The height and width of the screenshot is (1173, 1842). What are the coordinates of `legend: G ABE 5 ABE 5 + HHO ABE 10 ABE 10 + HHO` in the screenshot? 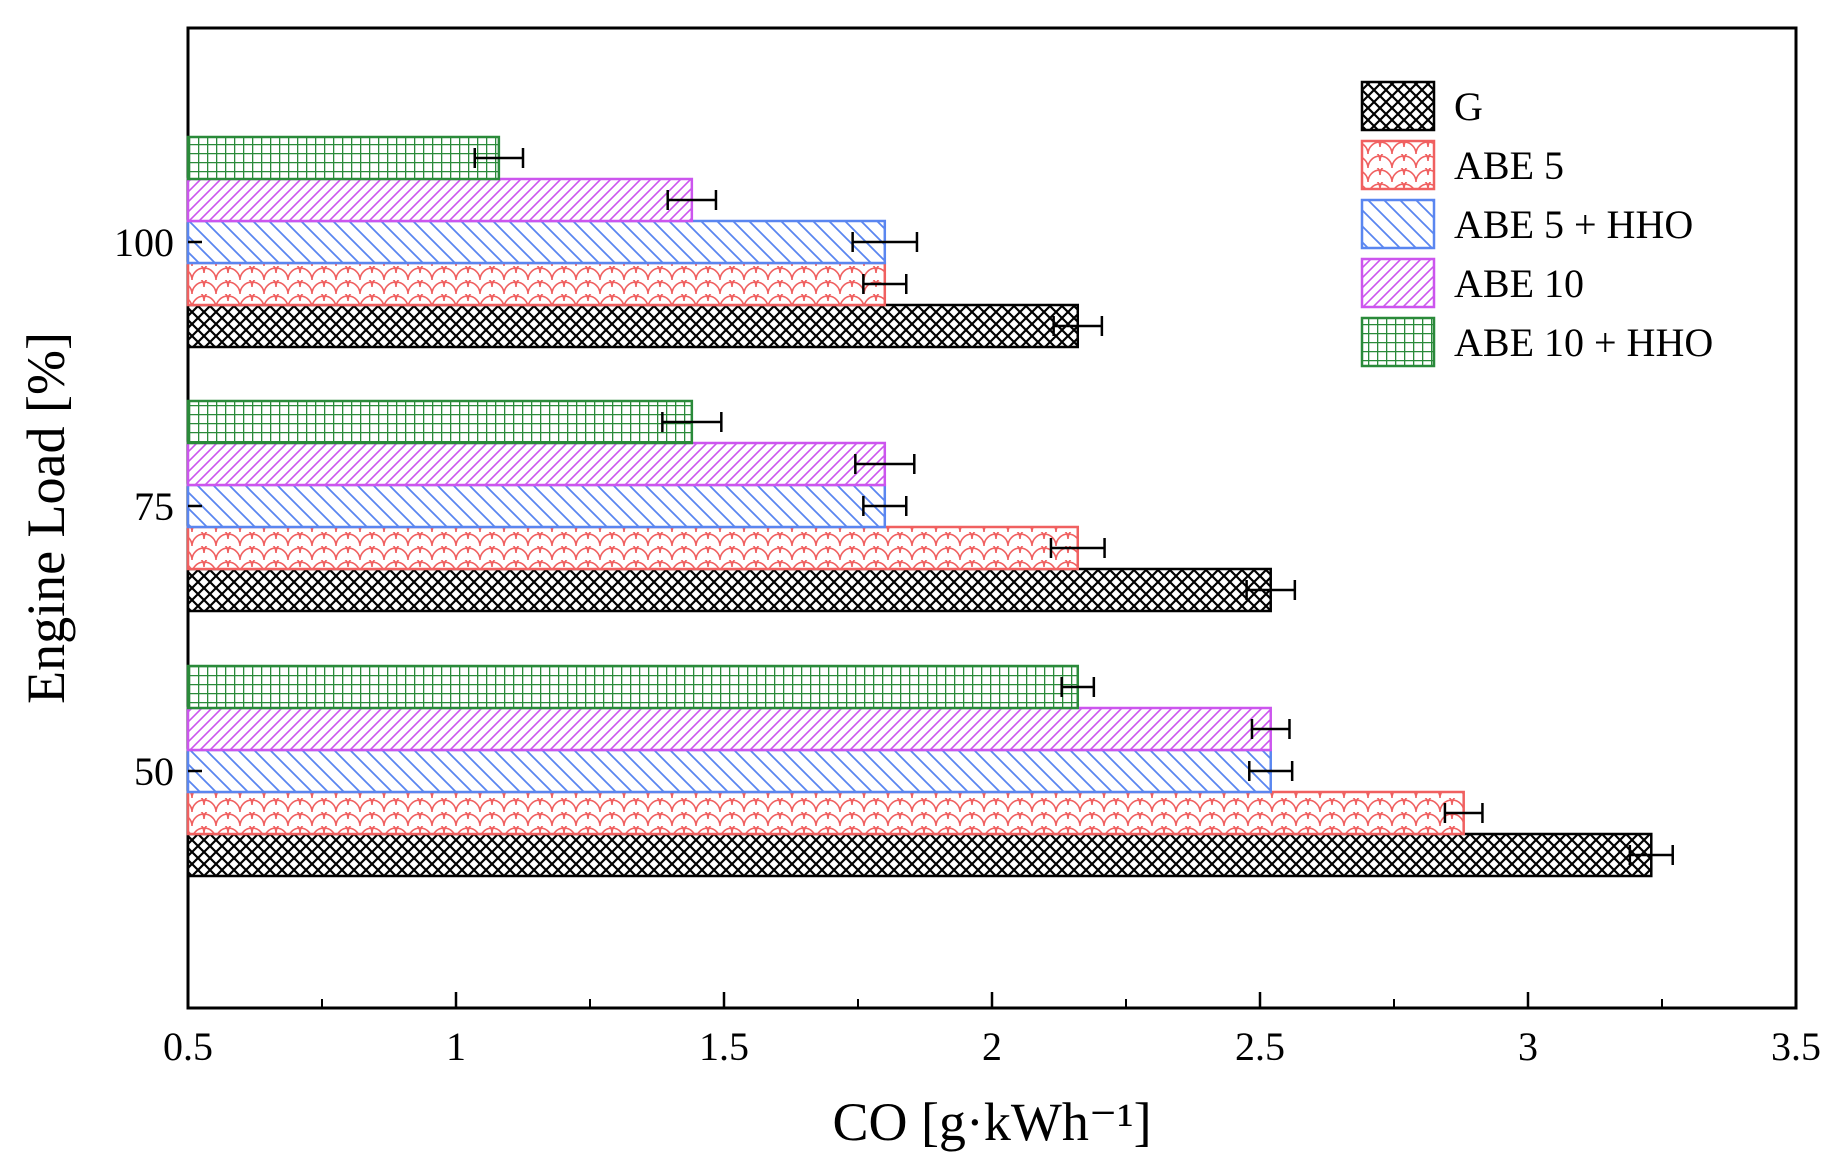 It's located at (1536, 224).